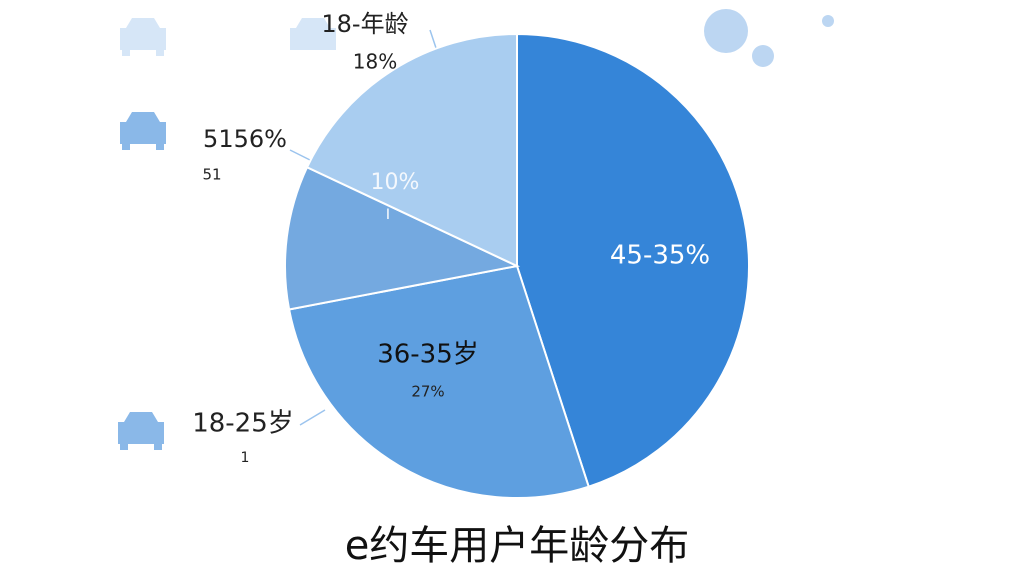 The height and width of the screenshot is (576, 1024). I want to click on value-label: 10%, so click(395, 182).